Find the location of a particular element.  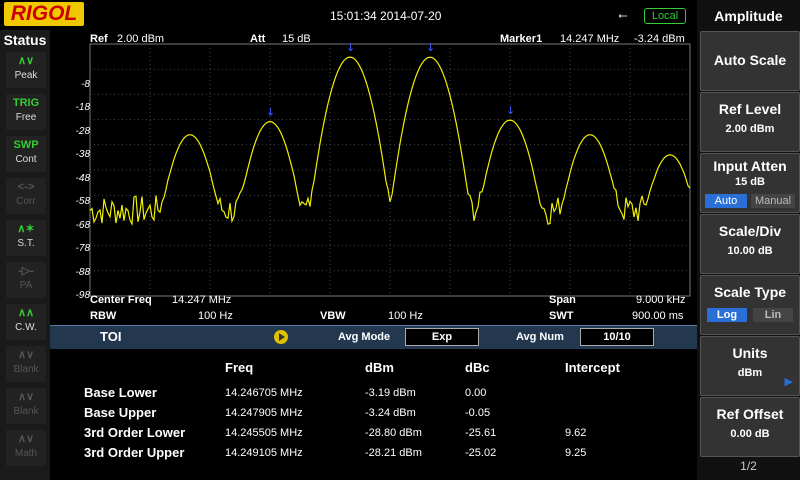

y-tick-label: -8 is located at coordinates (85, 84).